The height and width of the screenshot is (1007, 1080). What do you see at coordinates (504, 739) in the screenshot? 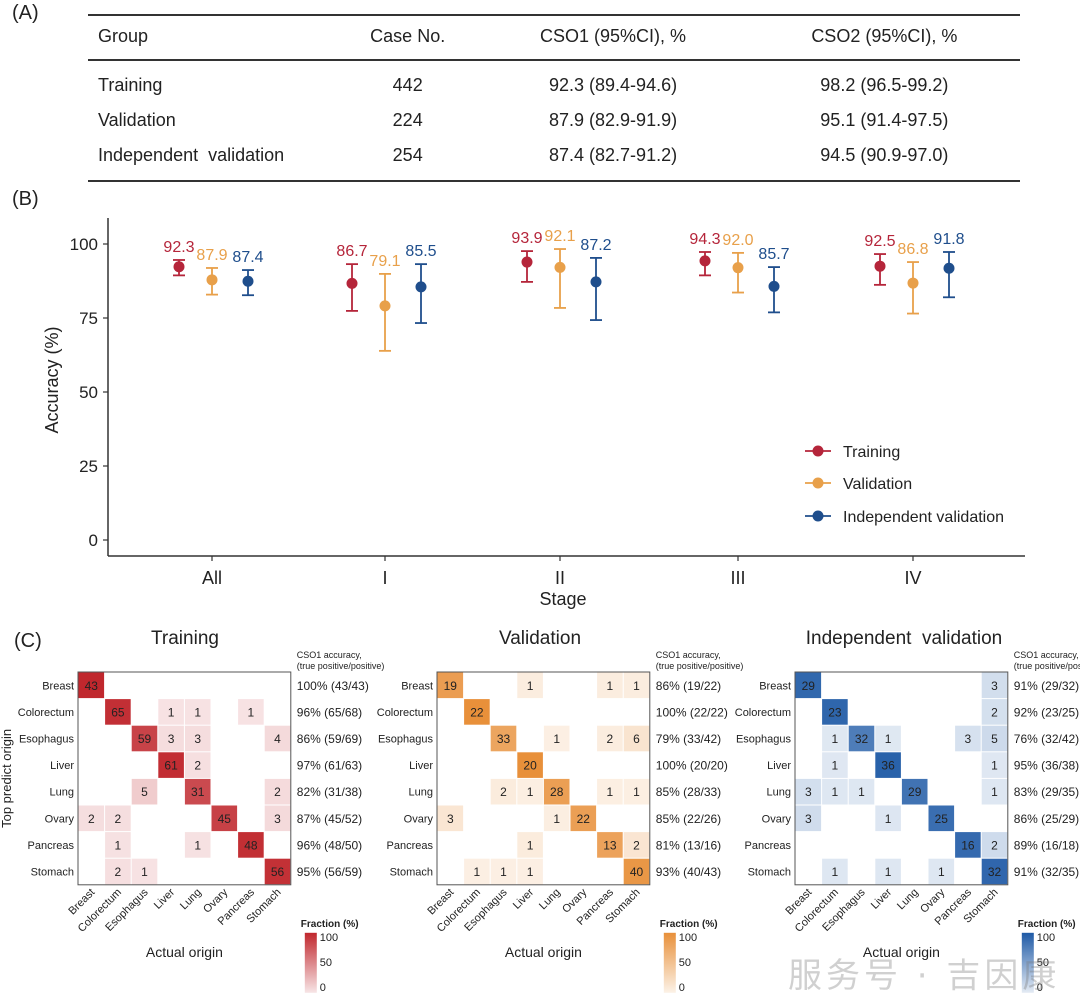
I see `cell-value: 33` at bounding box center [504, 739].